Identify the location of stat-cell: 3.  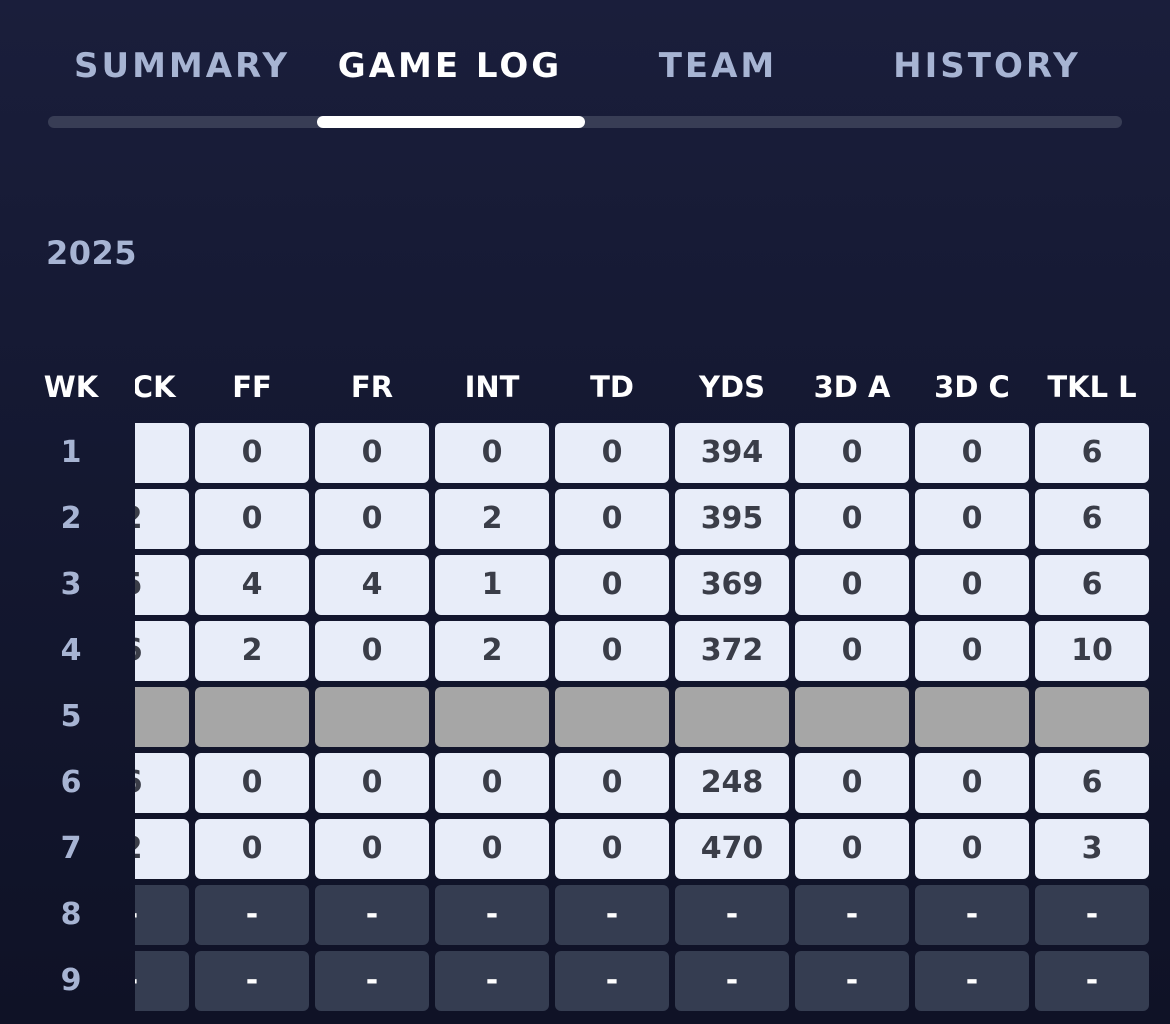
(1092, 849).